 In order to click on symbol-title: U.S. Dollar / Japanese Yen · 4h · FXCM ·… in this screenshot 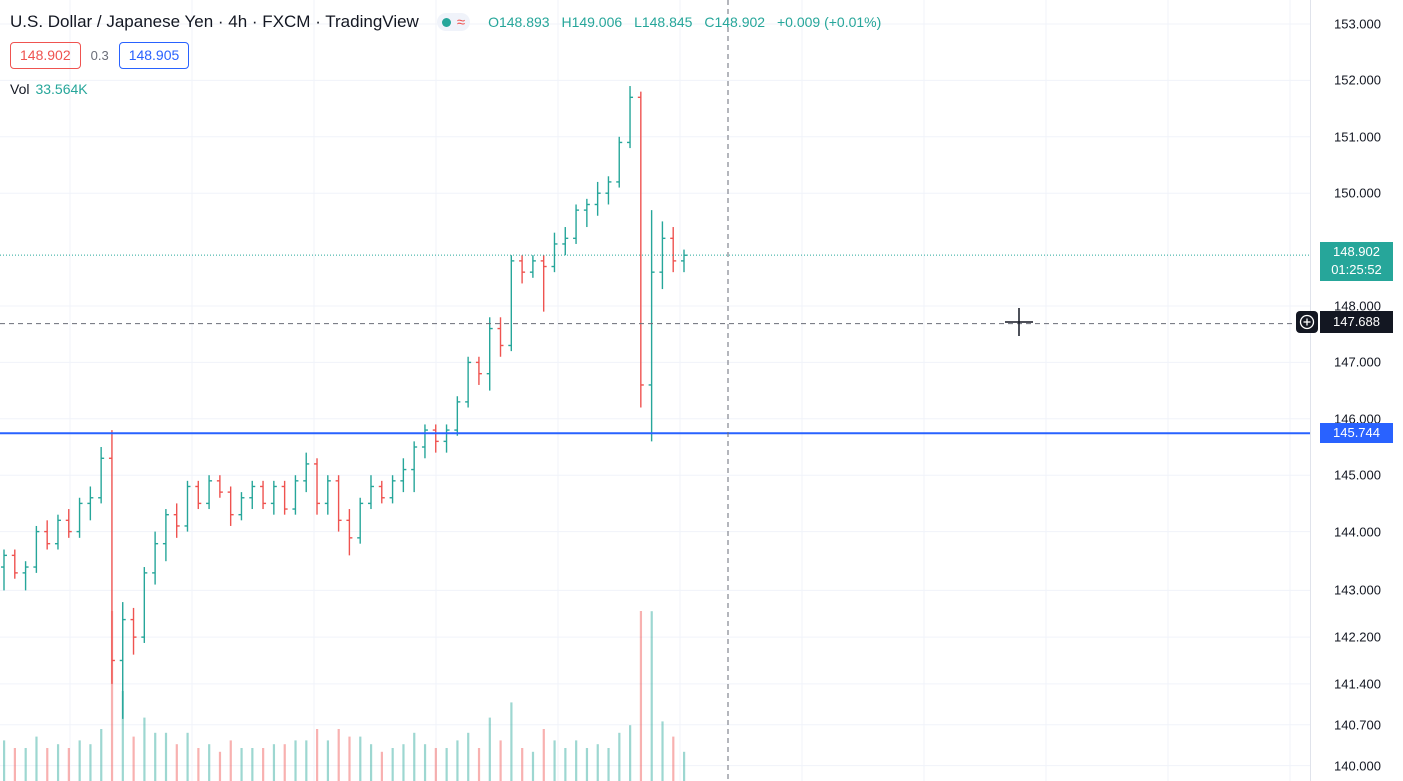, I will do `click(214, 21)`.